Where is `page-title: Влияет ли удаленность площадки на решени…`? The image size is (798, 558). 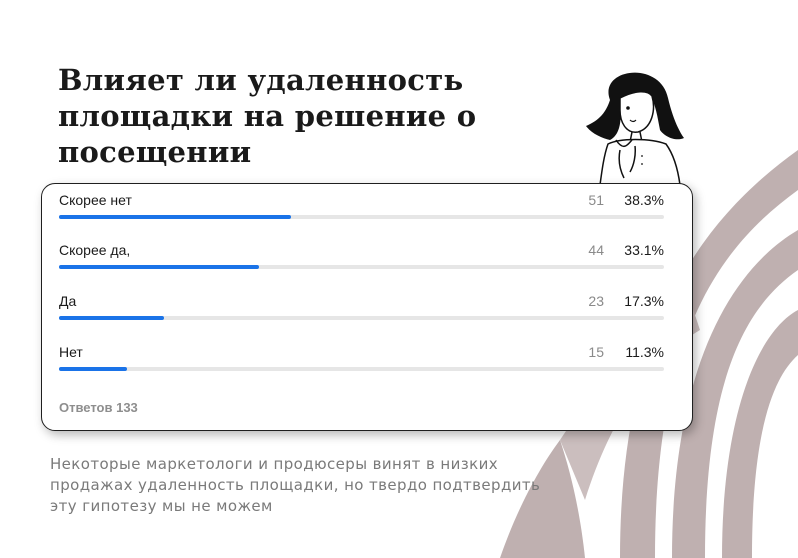 page-title: Влияет ли удаленность площадки на решени… is located at coordinates (267, 116).